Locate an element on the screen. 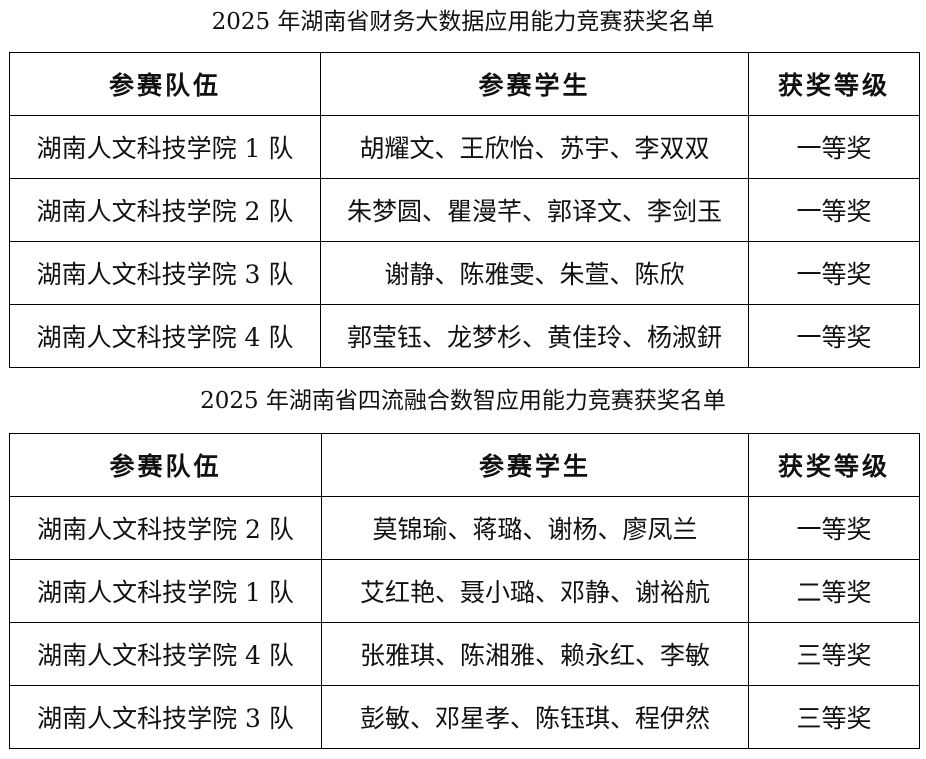 The width and height of the screenshot is (926, 759). students-cell: 郭莹钰、龙梦杉、黄佳玲、杨淑鈃 is located at coordinates (534, 336).